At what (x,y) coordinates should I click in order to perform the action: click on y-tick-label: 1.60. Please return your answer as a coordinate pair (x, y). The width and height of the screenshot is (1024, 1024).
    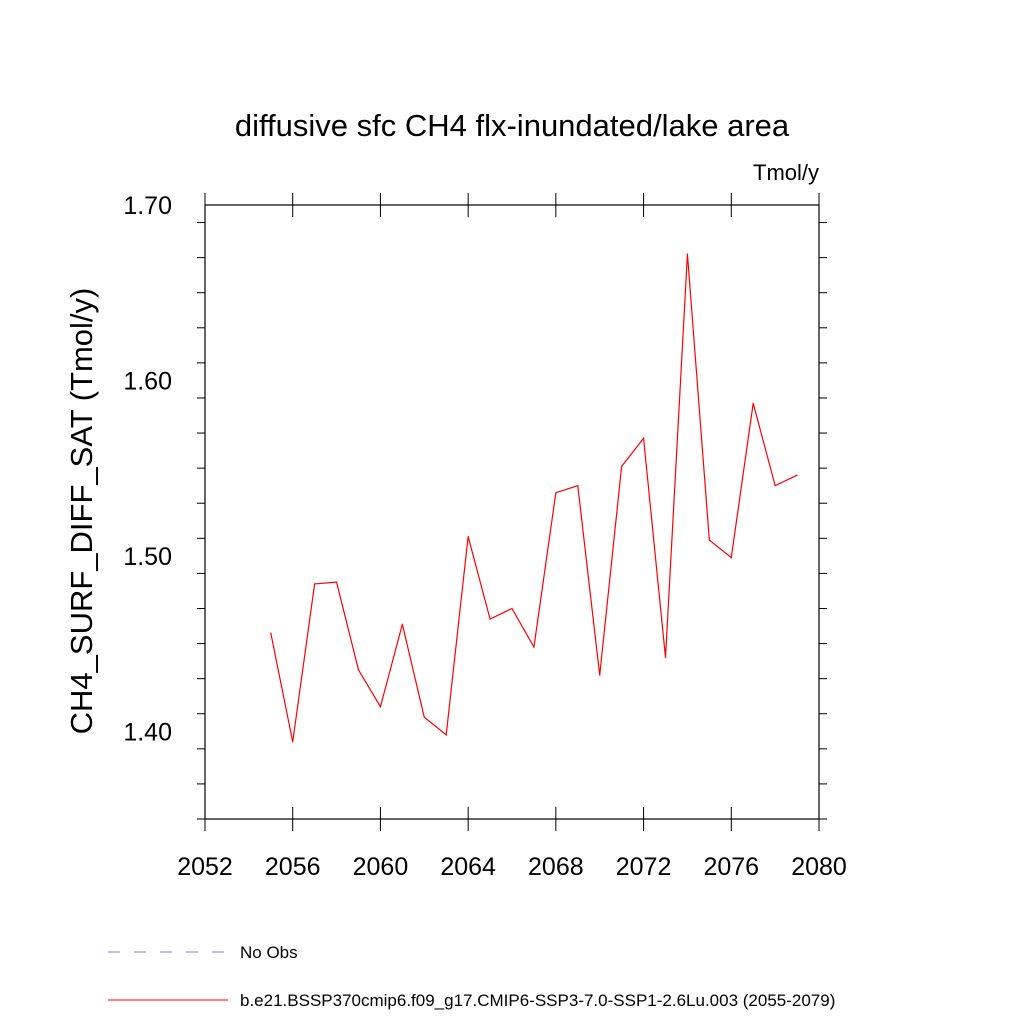
    Looking at the image, I should click on (147, 381).